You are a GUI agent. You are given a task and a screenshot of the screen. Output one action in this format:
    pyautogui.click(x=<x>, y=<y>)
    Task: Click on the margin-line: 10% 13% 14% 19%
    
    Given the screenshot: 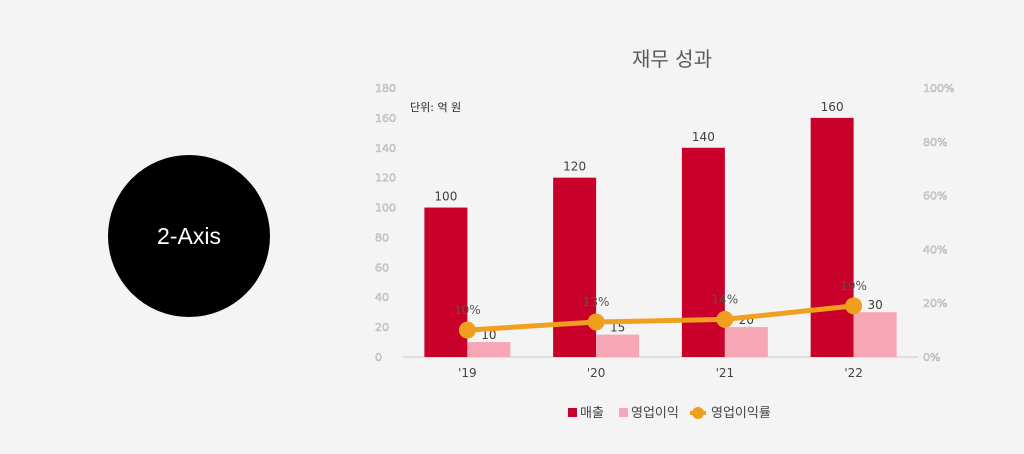 What is the action you would take?
    pyautogui.click(x=660, y=309)
    